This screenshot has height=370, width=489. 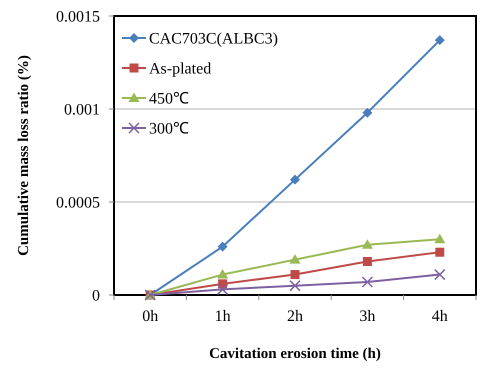 What do you see at coordinates (169, 99) in the screenshot?
I see `legend-label: 450℃` at bounding box center [169, 99].